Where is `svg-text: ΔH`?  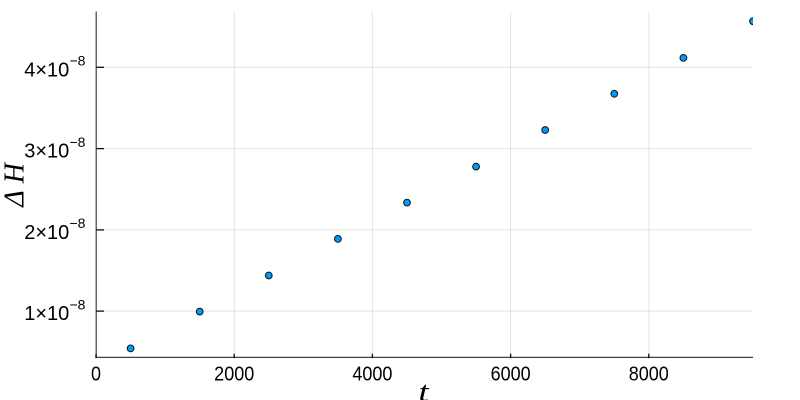 svg-text: ΔH is located at coordinates (15, 182).